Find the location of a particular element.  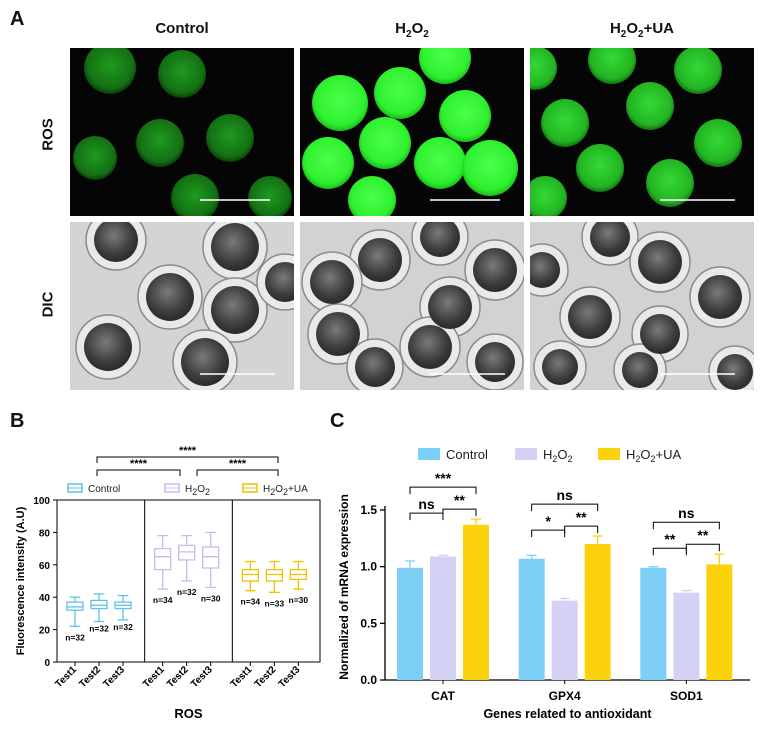

column-title-h2o2-ua: H2O2+UA is located at coordinates (642, 30).